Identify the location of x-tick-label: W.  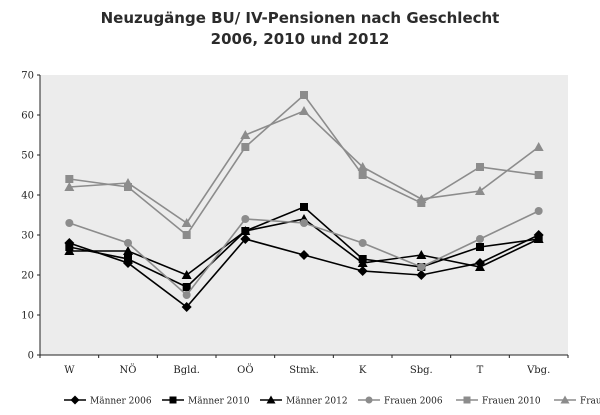
(69, 370).